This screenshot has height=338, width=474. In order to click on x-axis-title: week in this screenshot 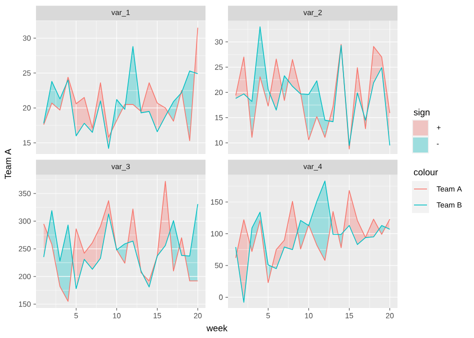, I will do `click(217, 328)`.